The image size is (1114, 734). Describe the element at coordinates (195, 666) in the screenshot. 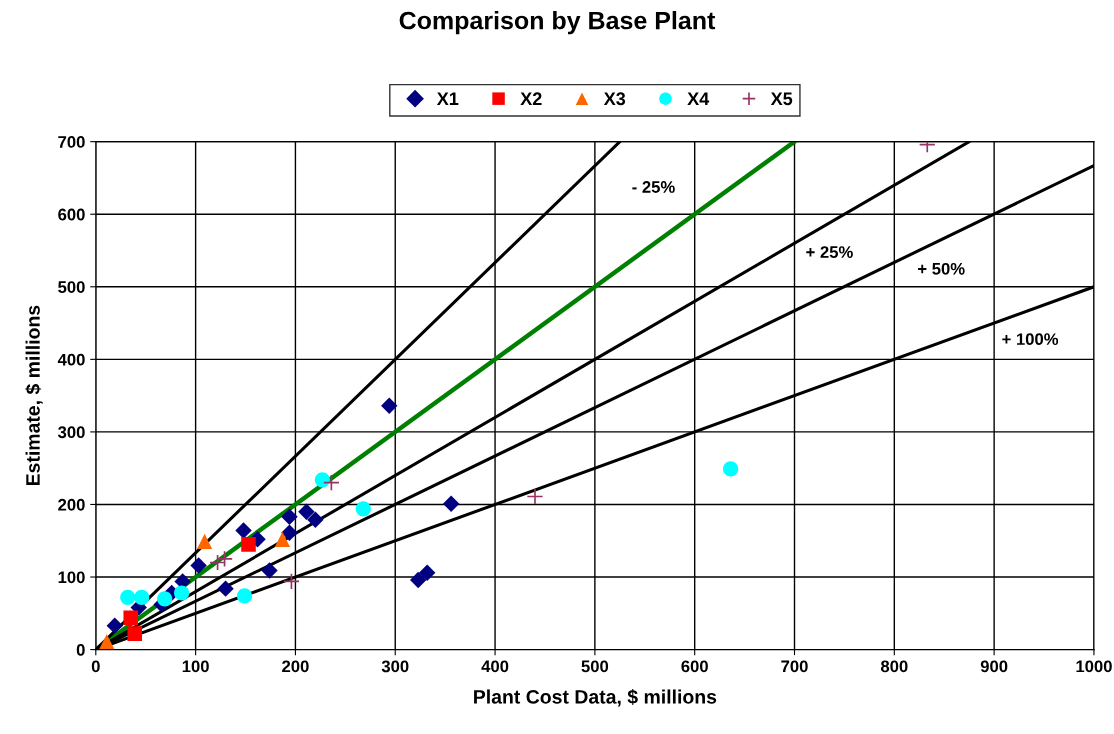

I see `x-tick-label: 100` at that location.